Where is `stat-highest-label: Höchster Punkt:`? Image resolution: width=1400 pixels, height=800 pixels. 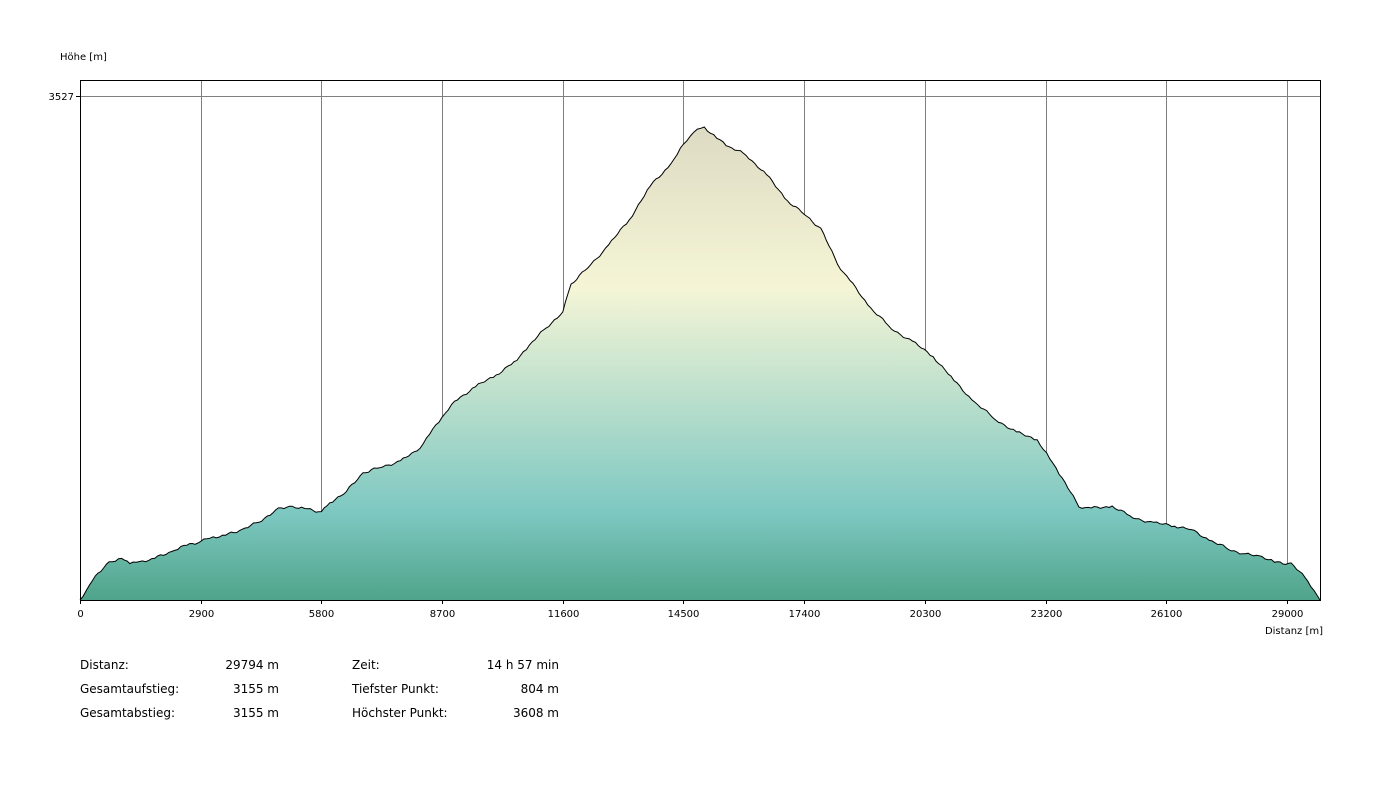 stat-highest-label: Höchster Punkt: is located at coordinates (400, 713).